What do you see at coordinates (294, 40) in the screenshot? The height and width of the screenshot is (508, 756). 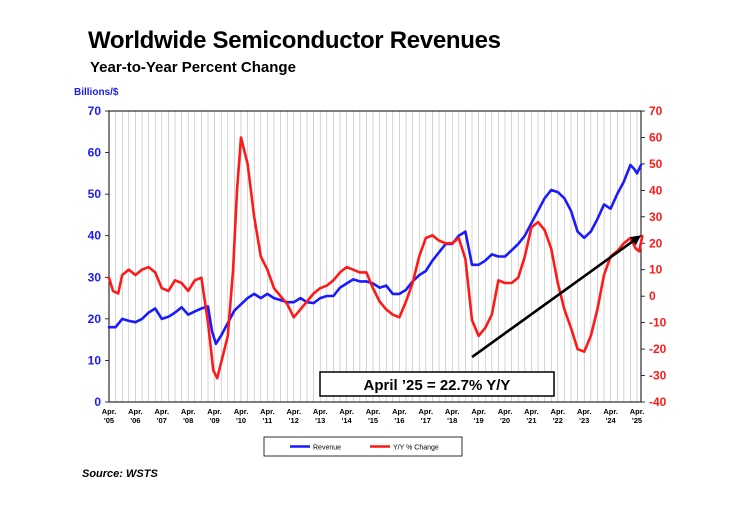 I see `chart-title: Worldwide Semiconductor Revenues` at bounding box center [294, 40].